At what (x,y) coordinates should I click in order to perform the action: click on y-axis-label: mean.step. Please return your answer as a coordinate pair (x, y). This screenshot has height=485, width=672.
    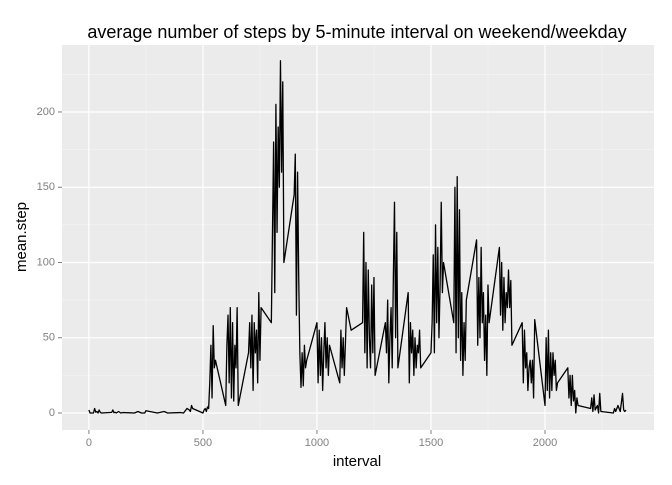
    Looking at the image, I should click on (21, 237).